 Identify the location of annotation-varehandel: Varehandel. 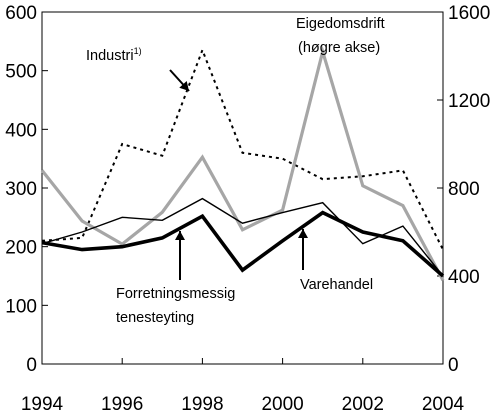
(336, 285).